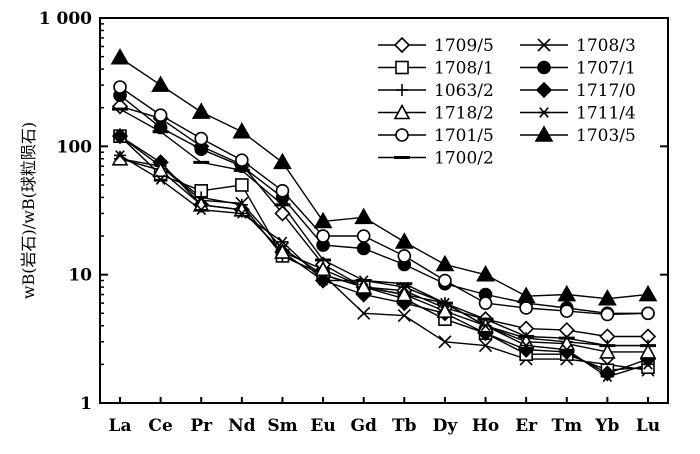 The height and width of the screenshot is (454, 700). I want to click on x-tick-label-gd: Gd, so click(363, 426).